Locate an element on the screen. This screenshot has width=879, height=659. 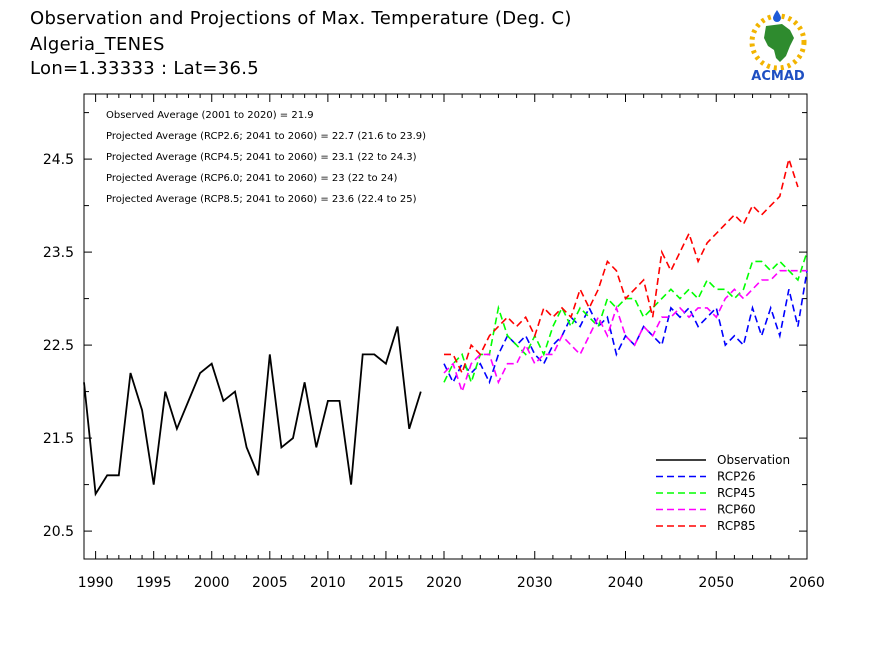
africa-map-icon is located at coordinates (779, 43).